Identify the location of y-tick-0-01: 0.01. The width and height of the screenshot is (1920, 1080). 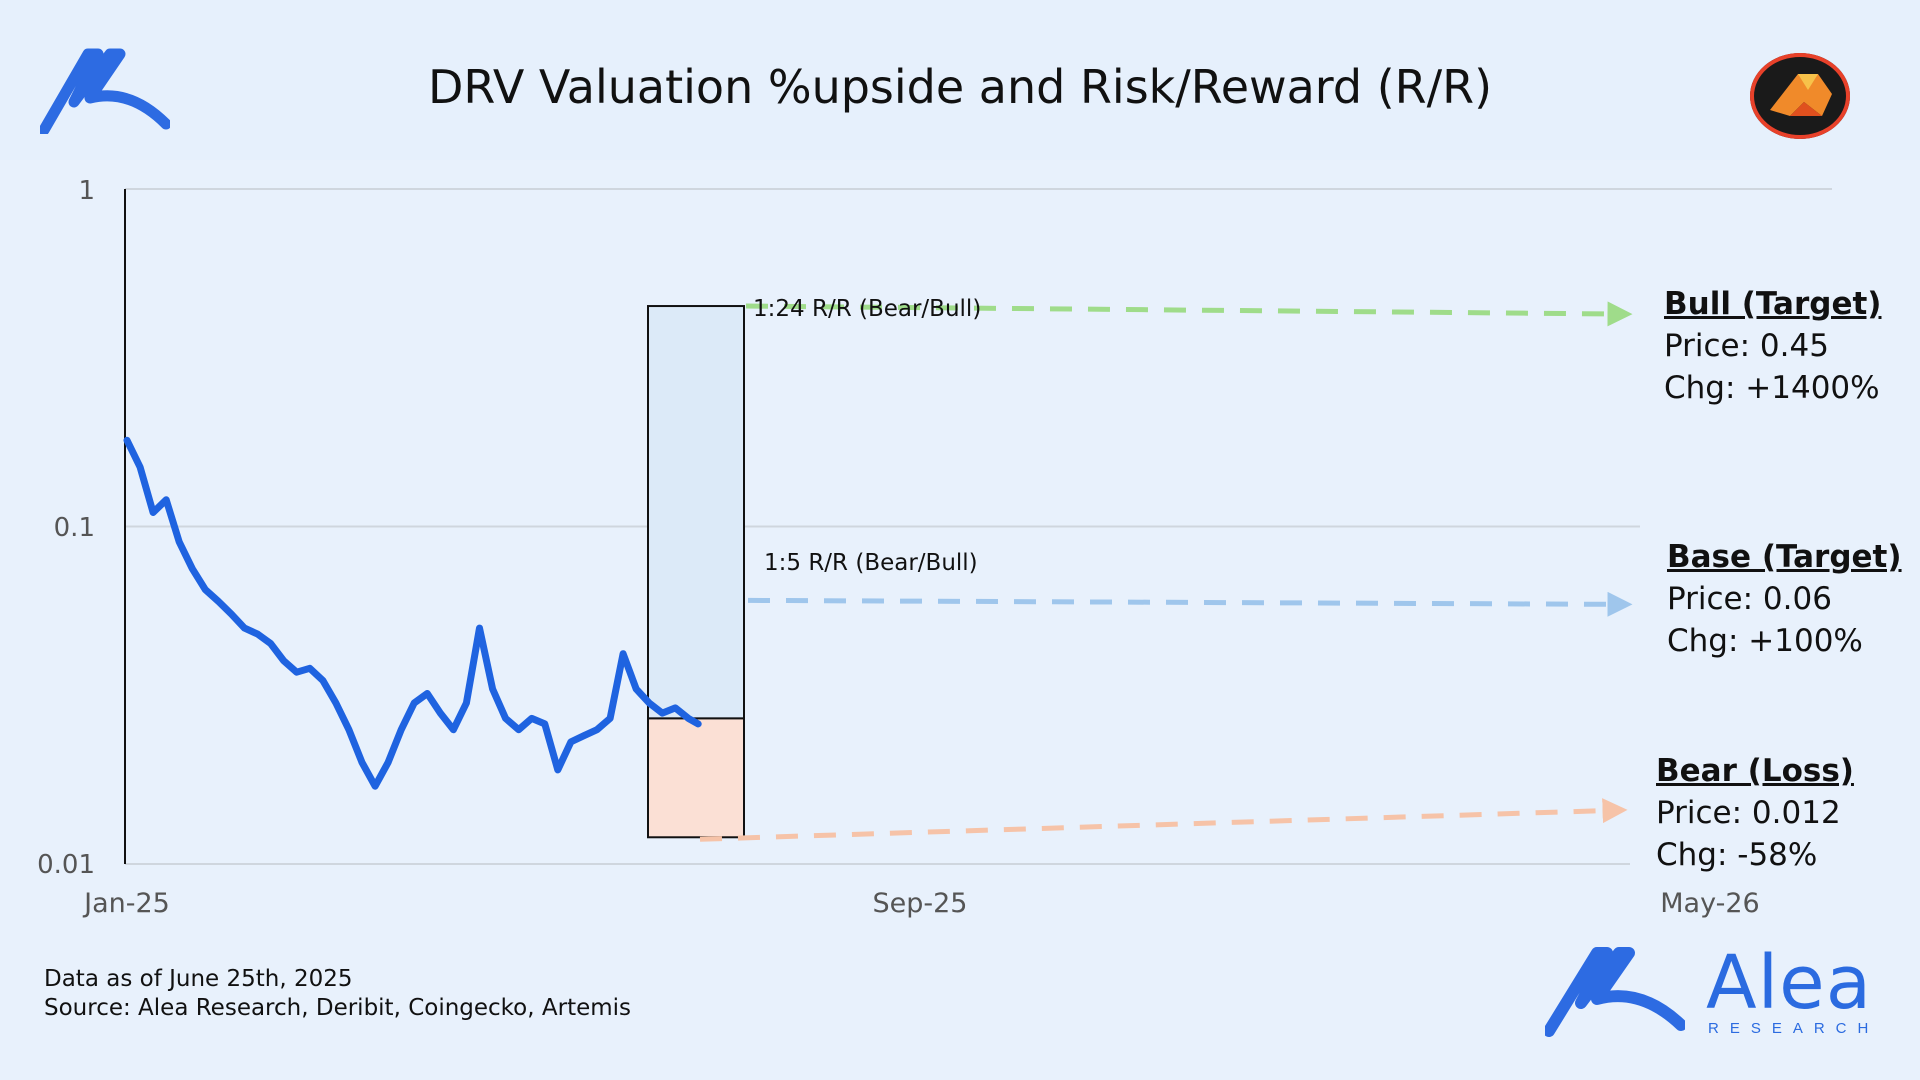
(66, 865).